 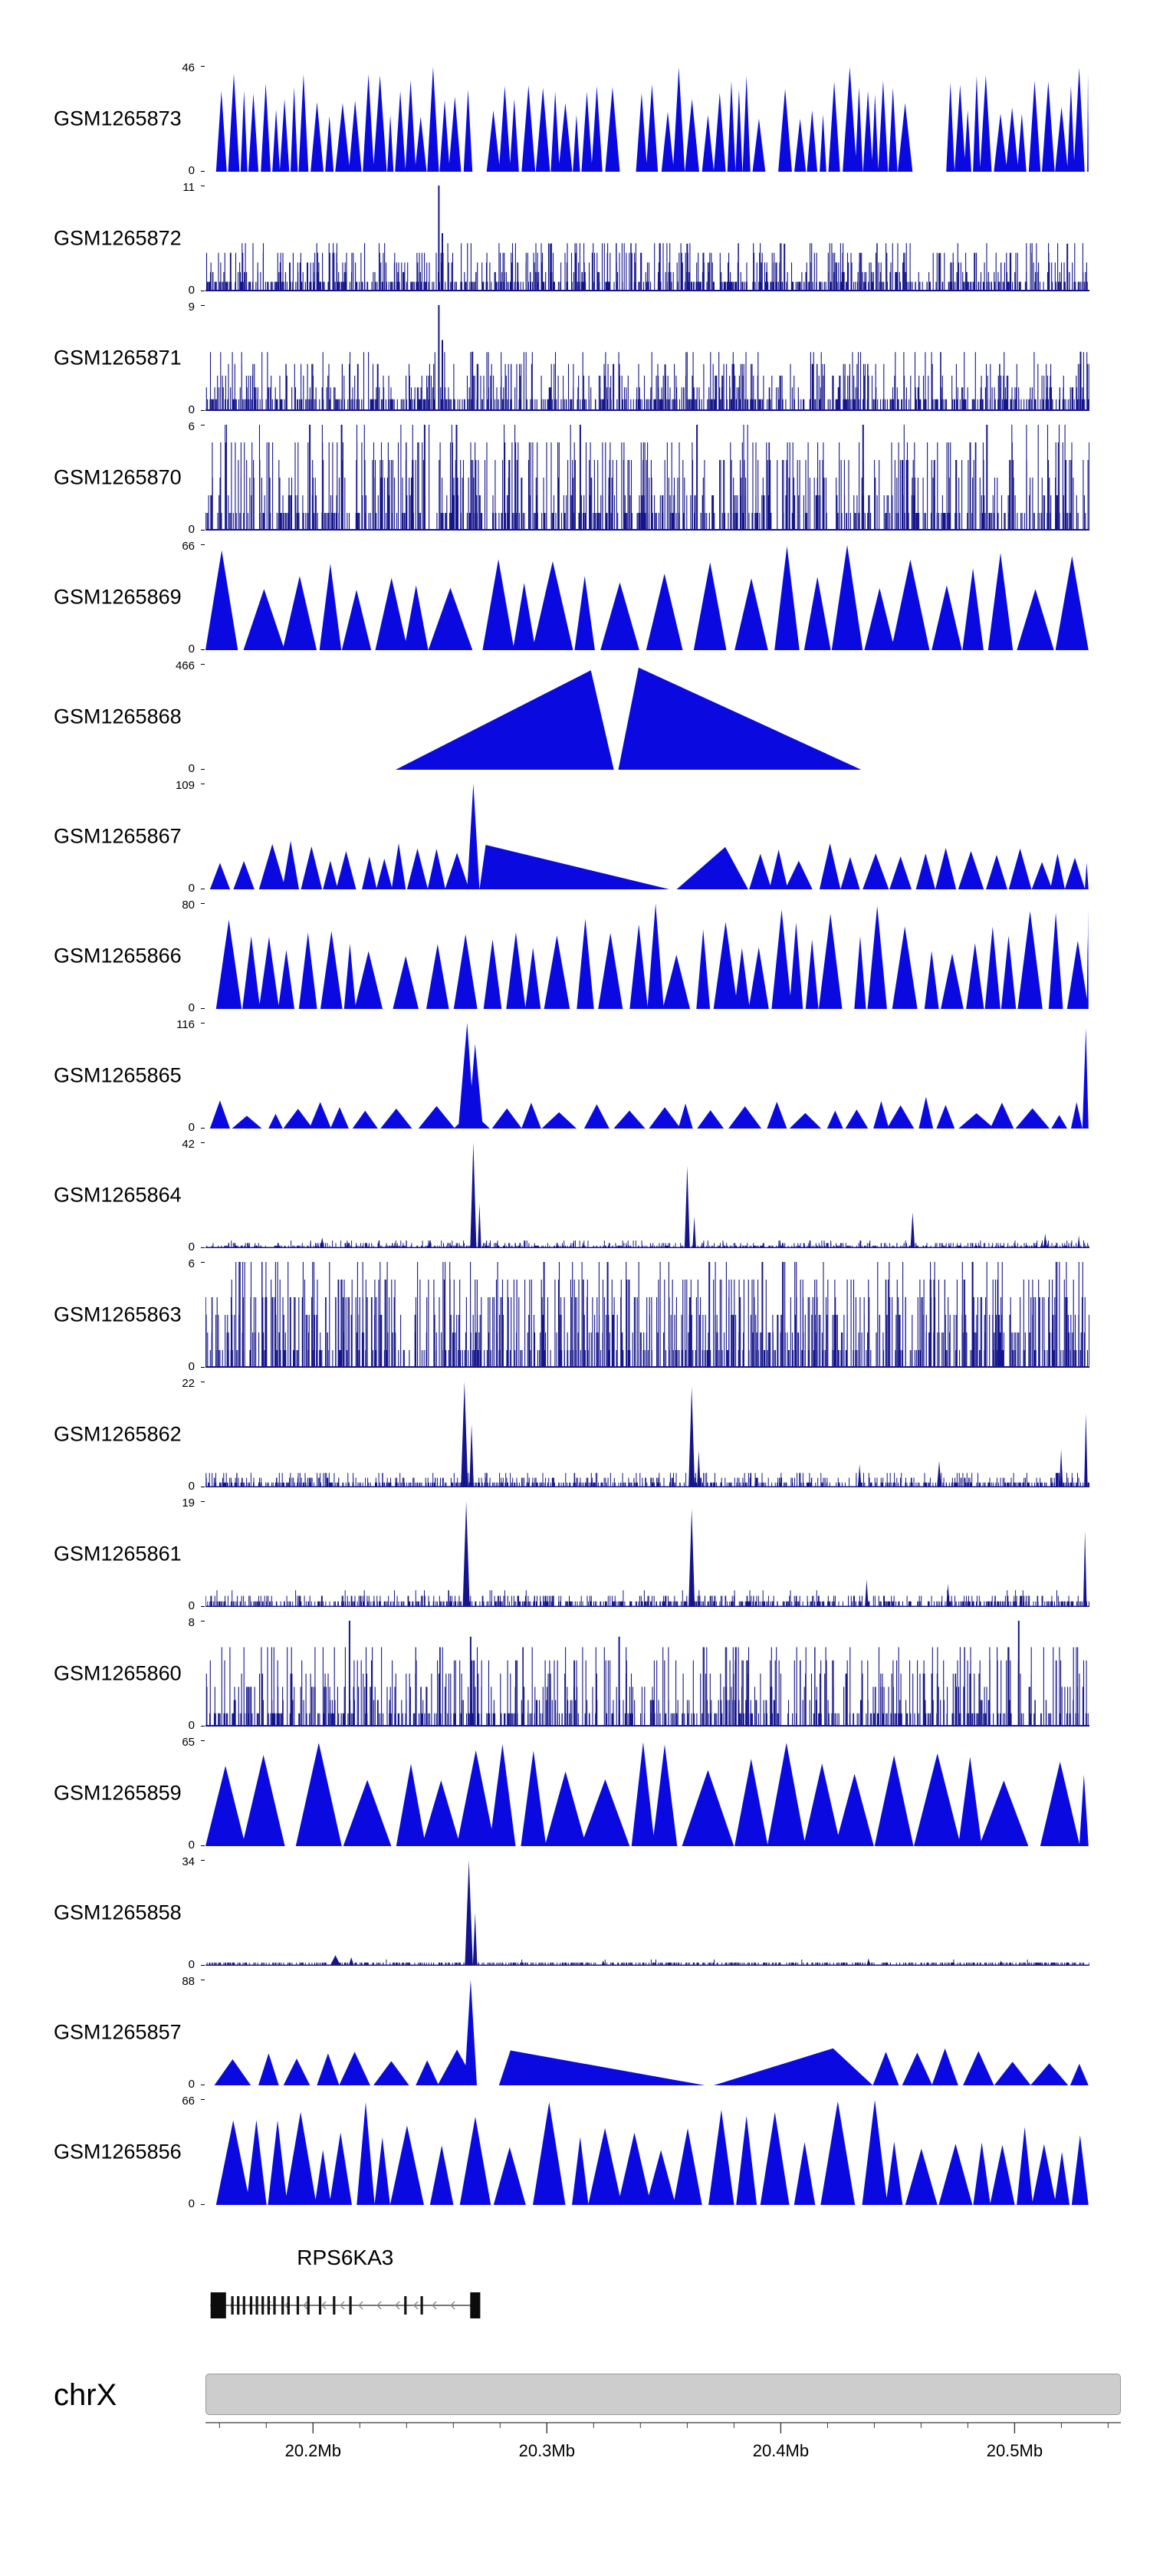 What do you see at coordinates (313, 2450) in the screenshot?
I see `axis-tick-label: 20.2Mb` at bounding box center [313, 2450].